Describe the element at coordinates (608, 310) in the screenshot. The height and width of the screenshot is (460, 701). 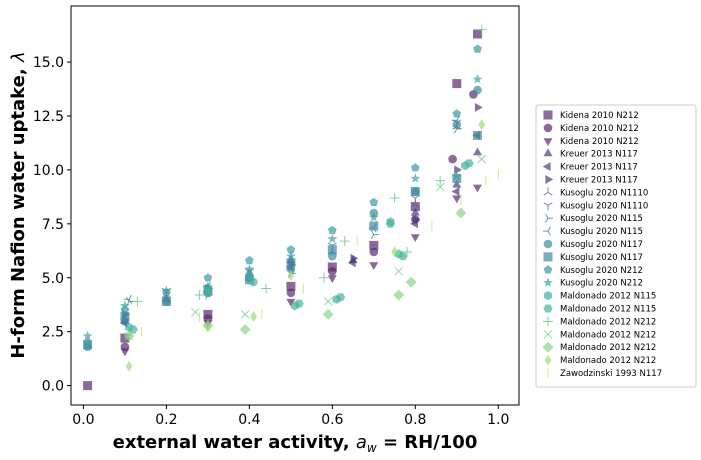
I see `legend-label: Maldonado 2012 N115` at that location.